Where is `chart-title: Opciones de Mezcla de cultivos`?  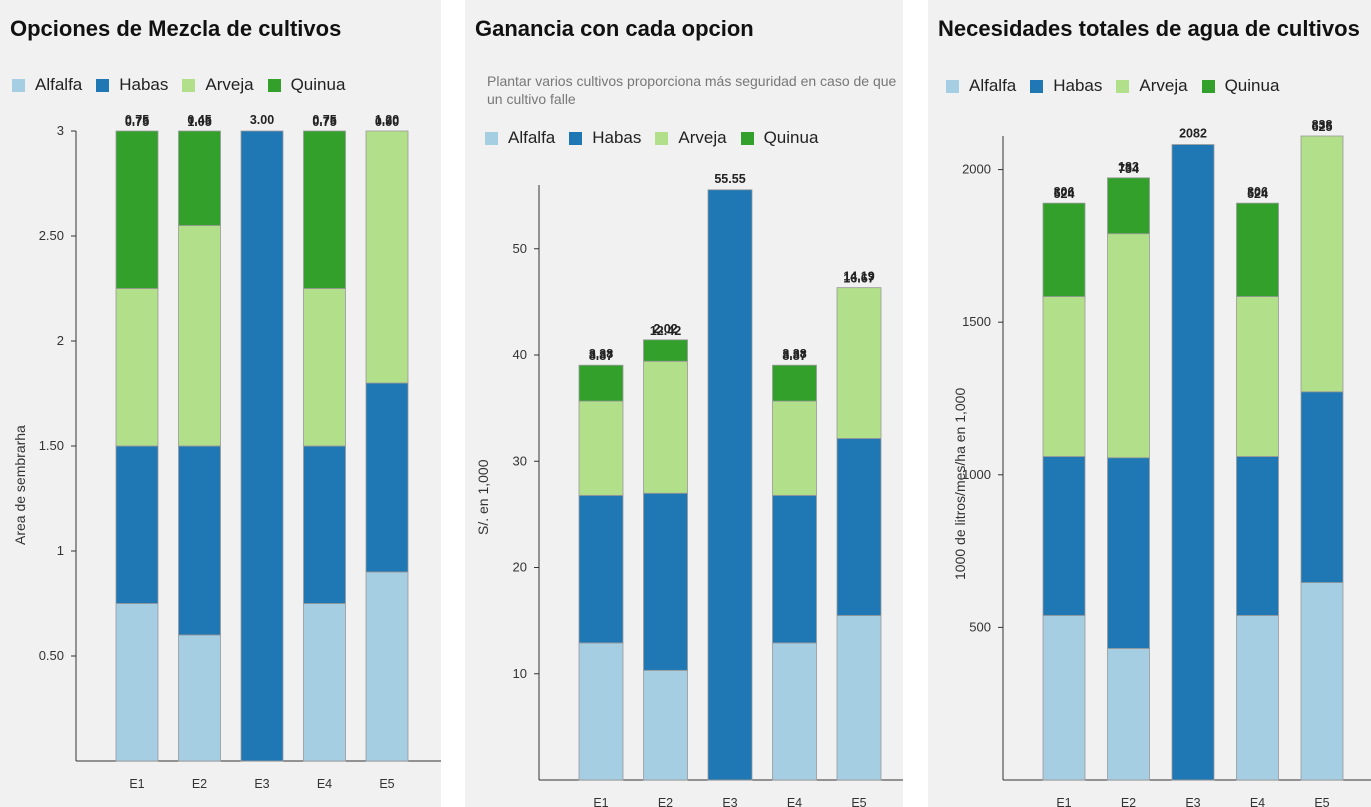 chart-title: Opciones de Mezcla de cultivos is located at coordinates (176, 28).